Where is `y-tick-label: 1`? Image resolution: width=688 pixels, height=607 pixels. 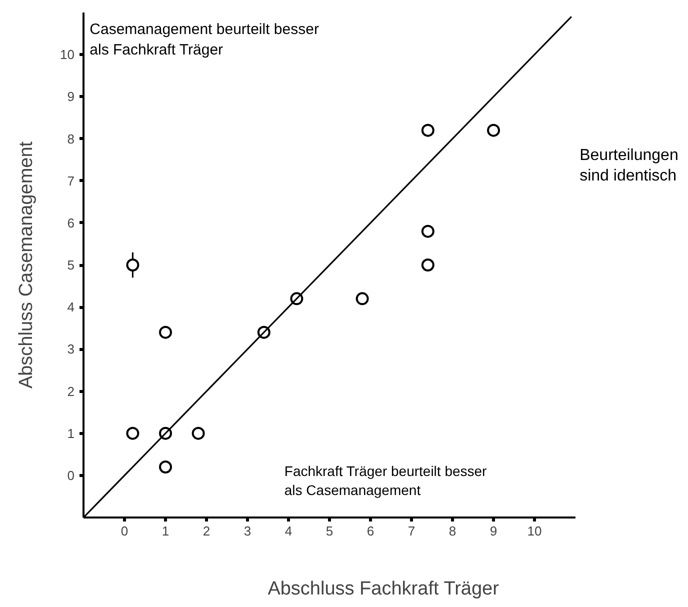
y-tick-label: 1 is located at coordinates (71, 433).